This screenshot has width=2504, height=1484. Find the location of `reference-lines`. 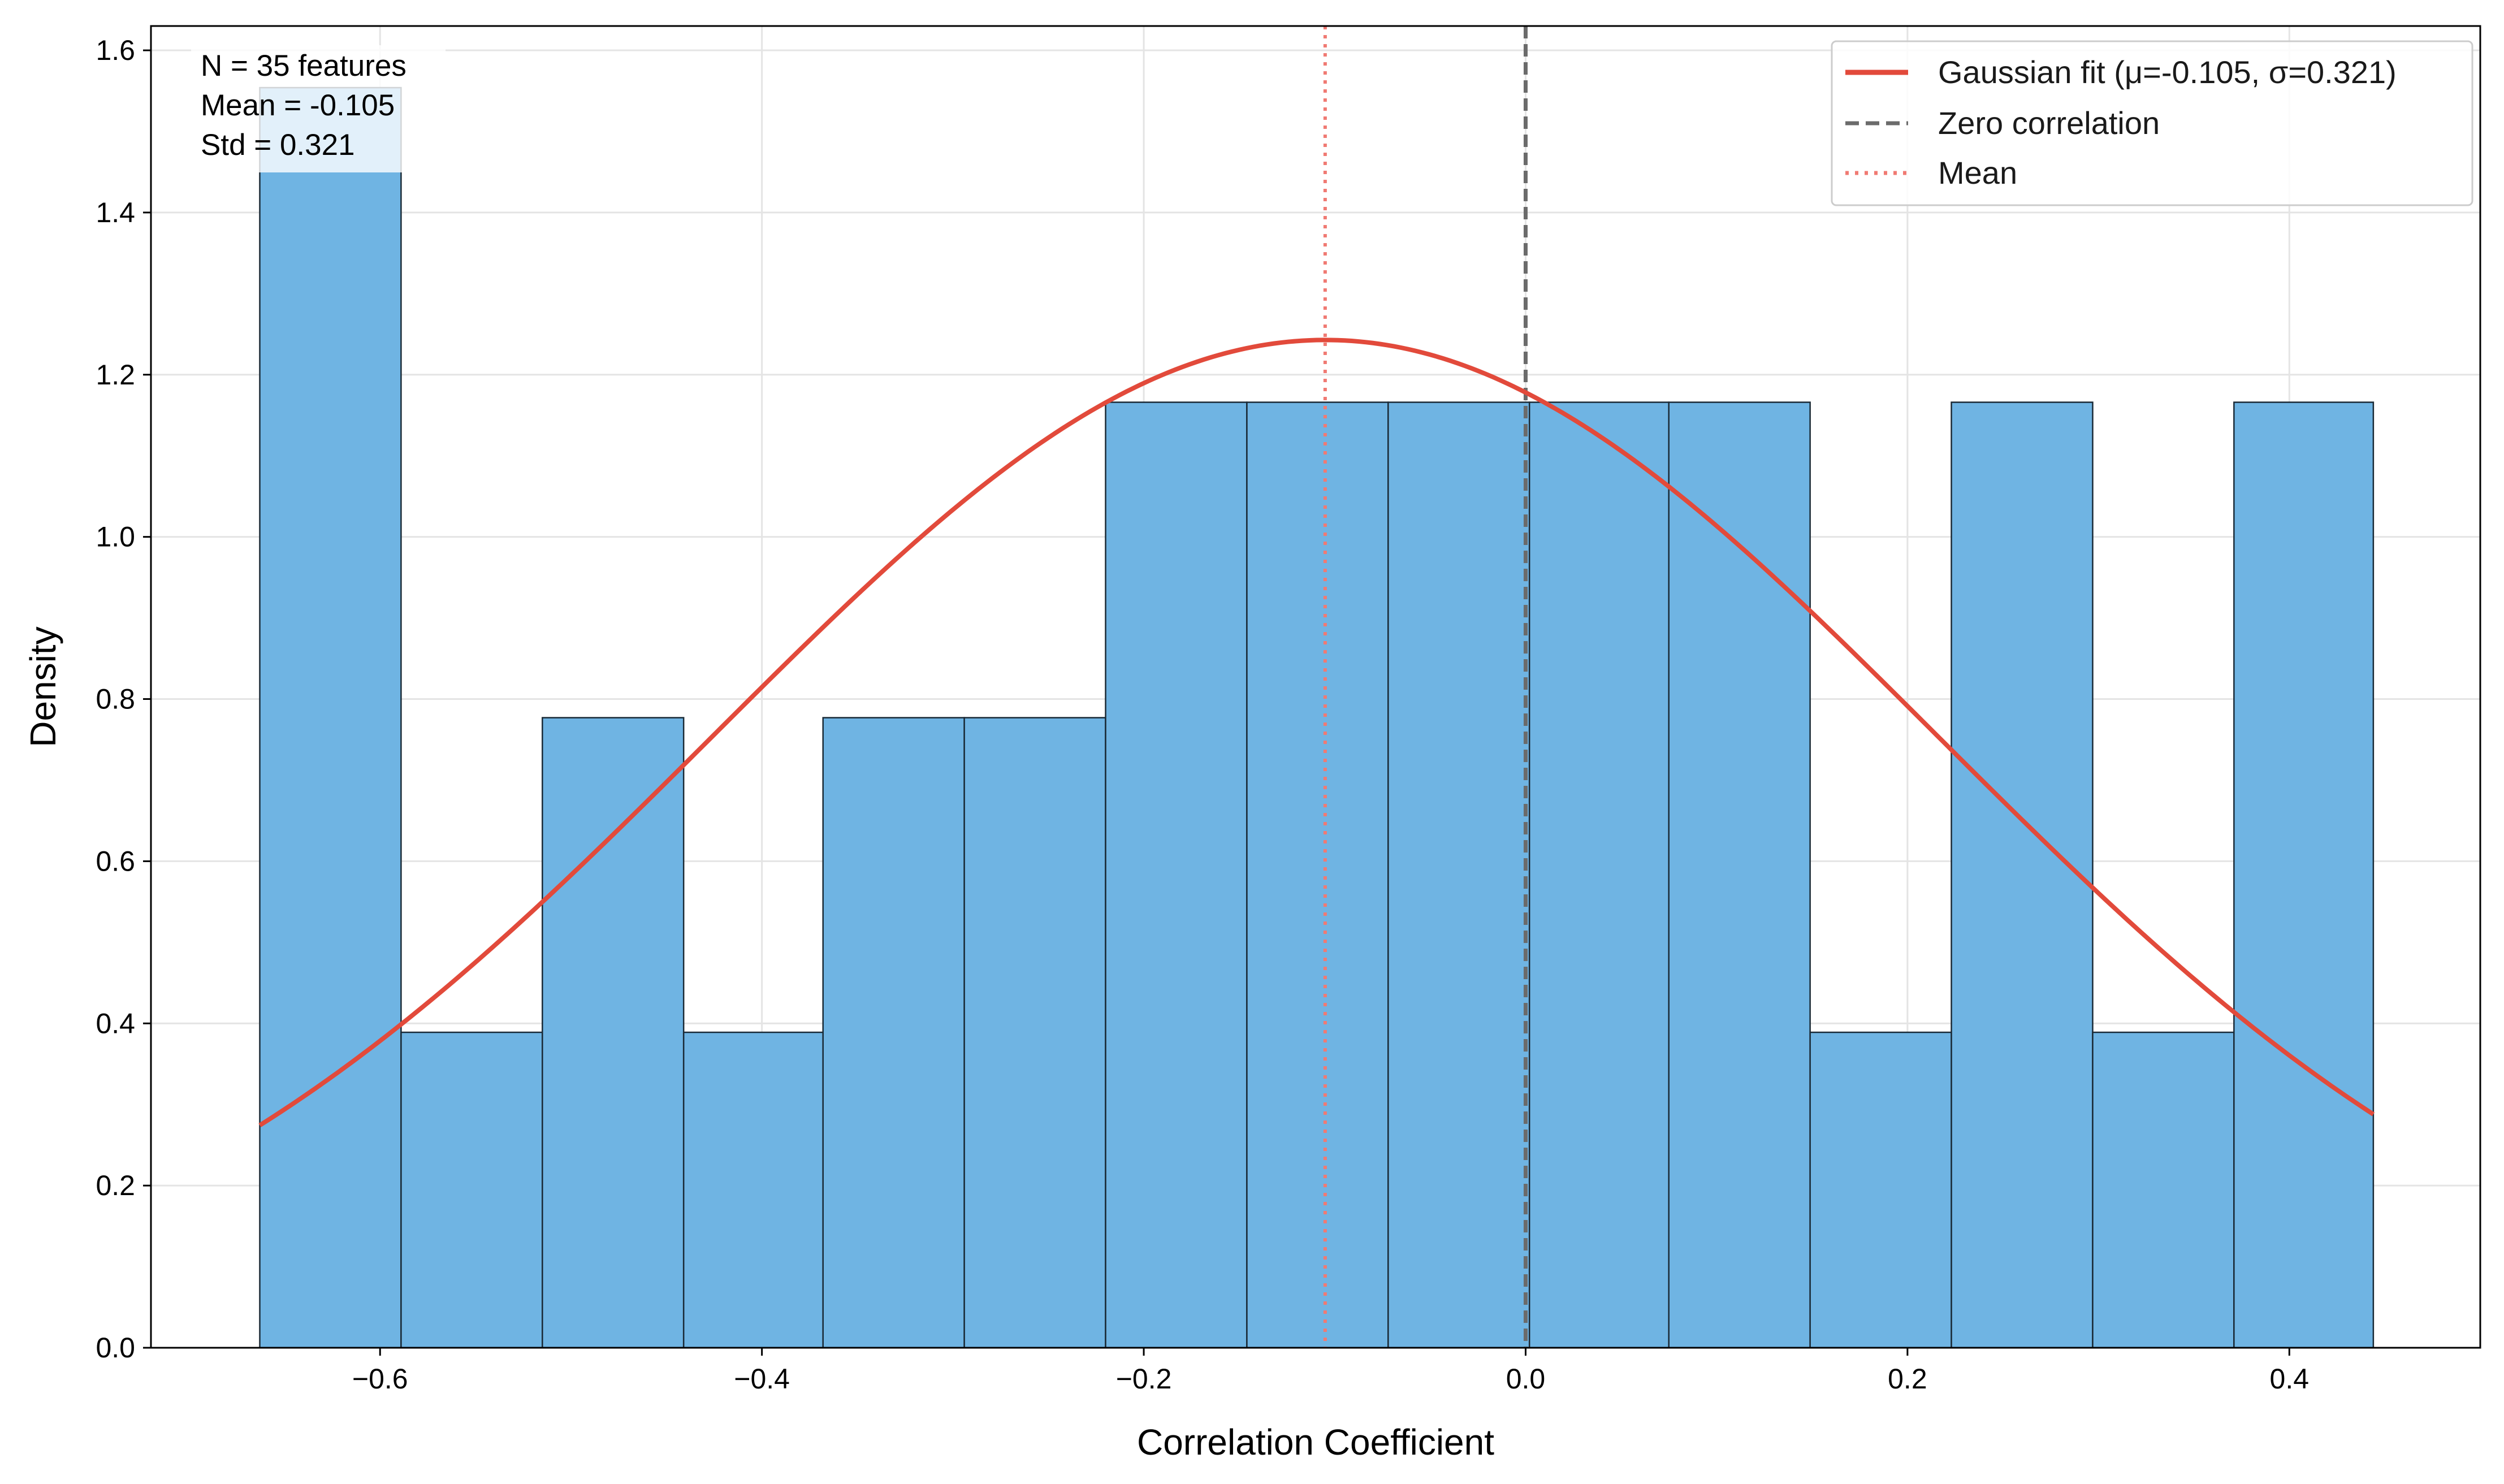

reference-lines is located at coordinates (1425, 687).